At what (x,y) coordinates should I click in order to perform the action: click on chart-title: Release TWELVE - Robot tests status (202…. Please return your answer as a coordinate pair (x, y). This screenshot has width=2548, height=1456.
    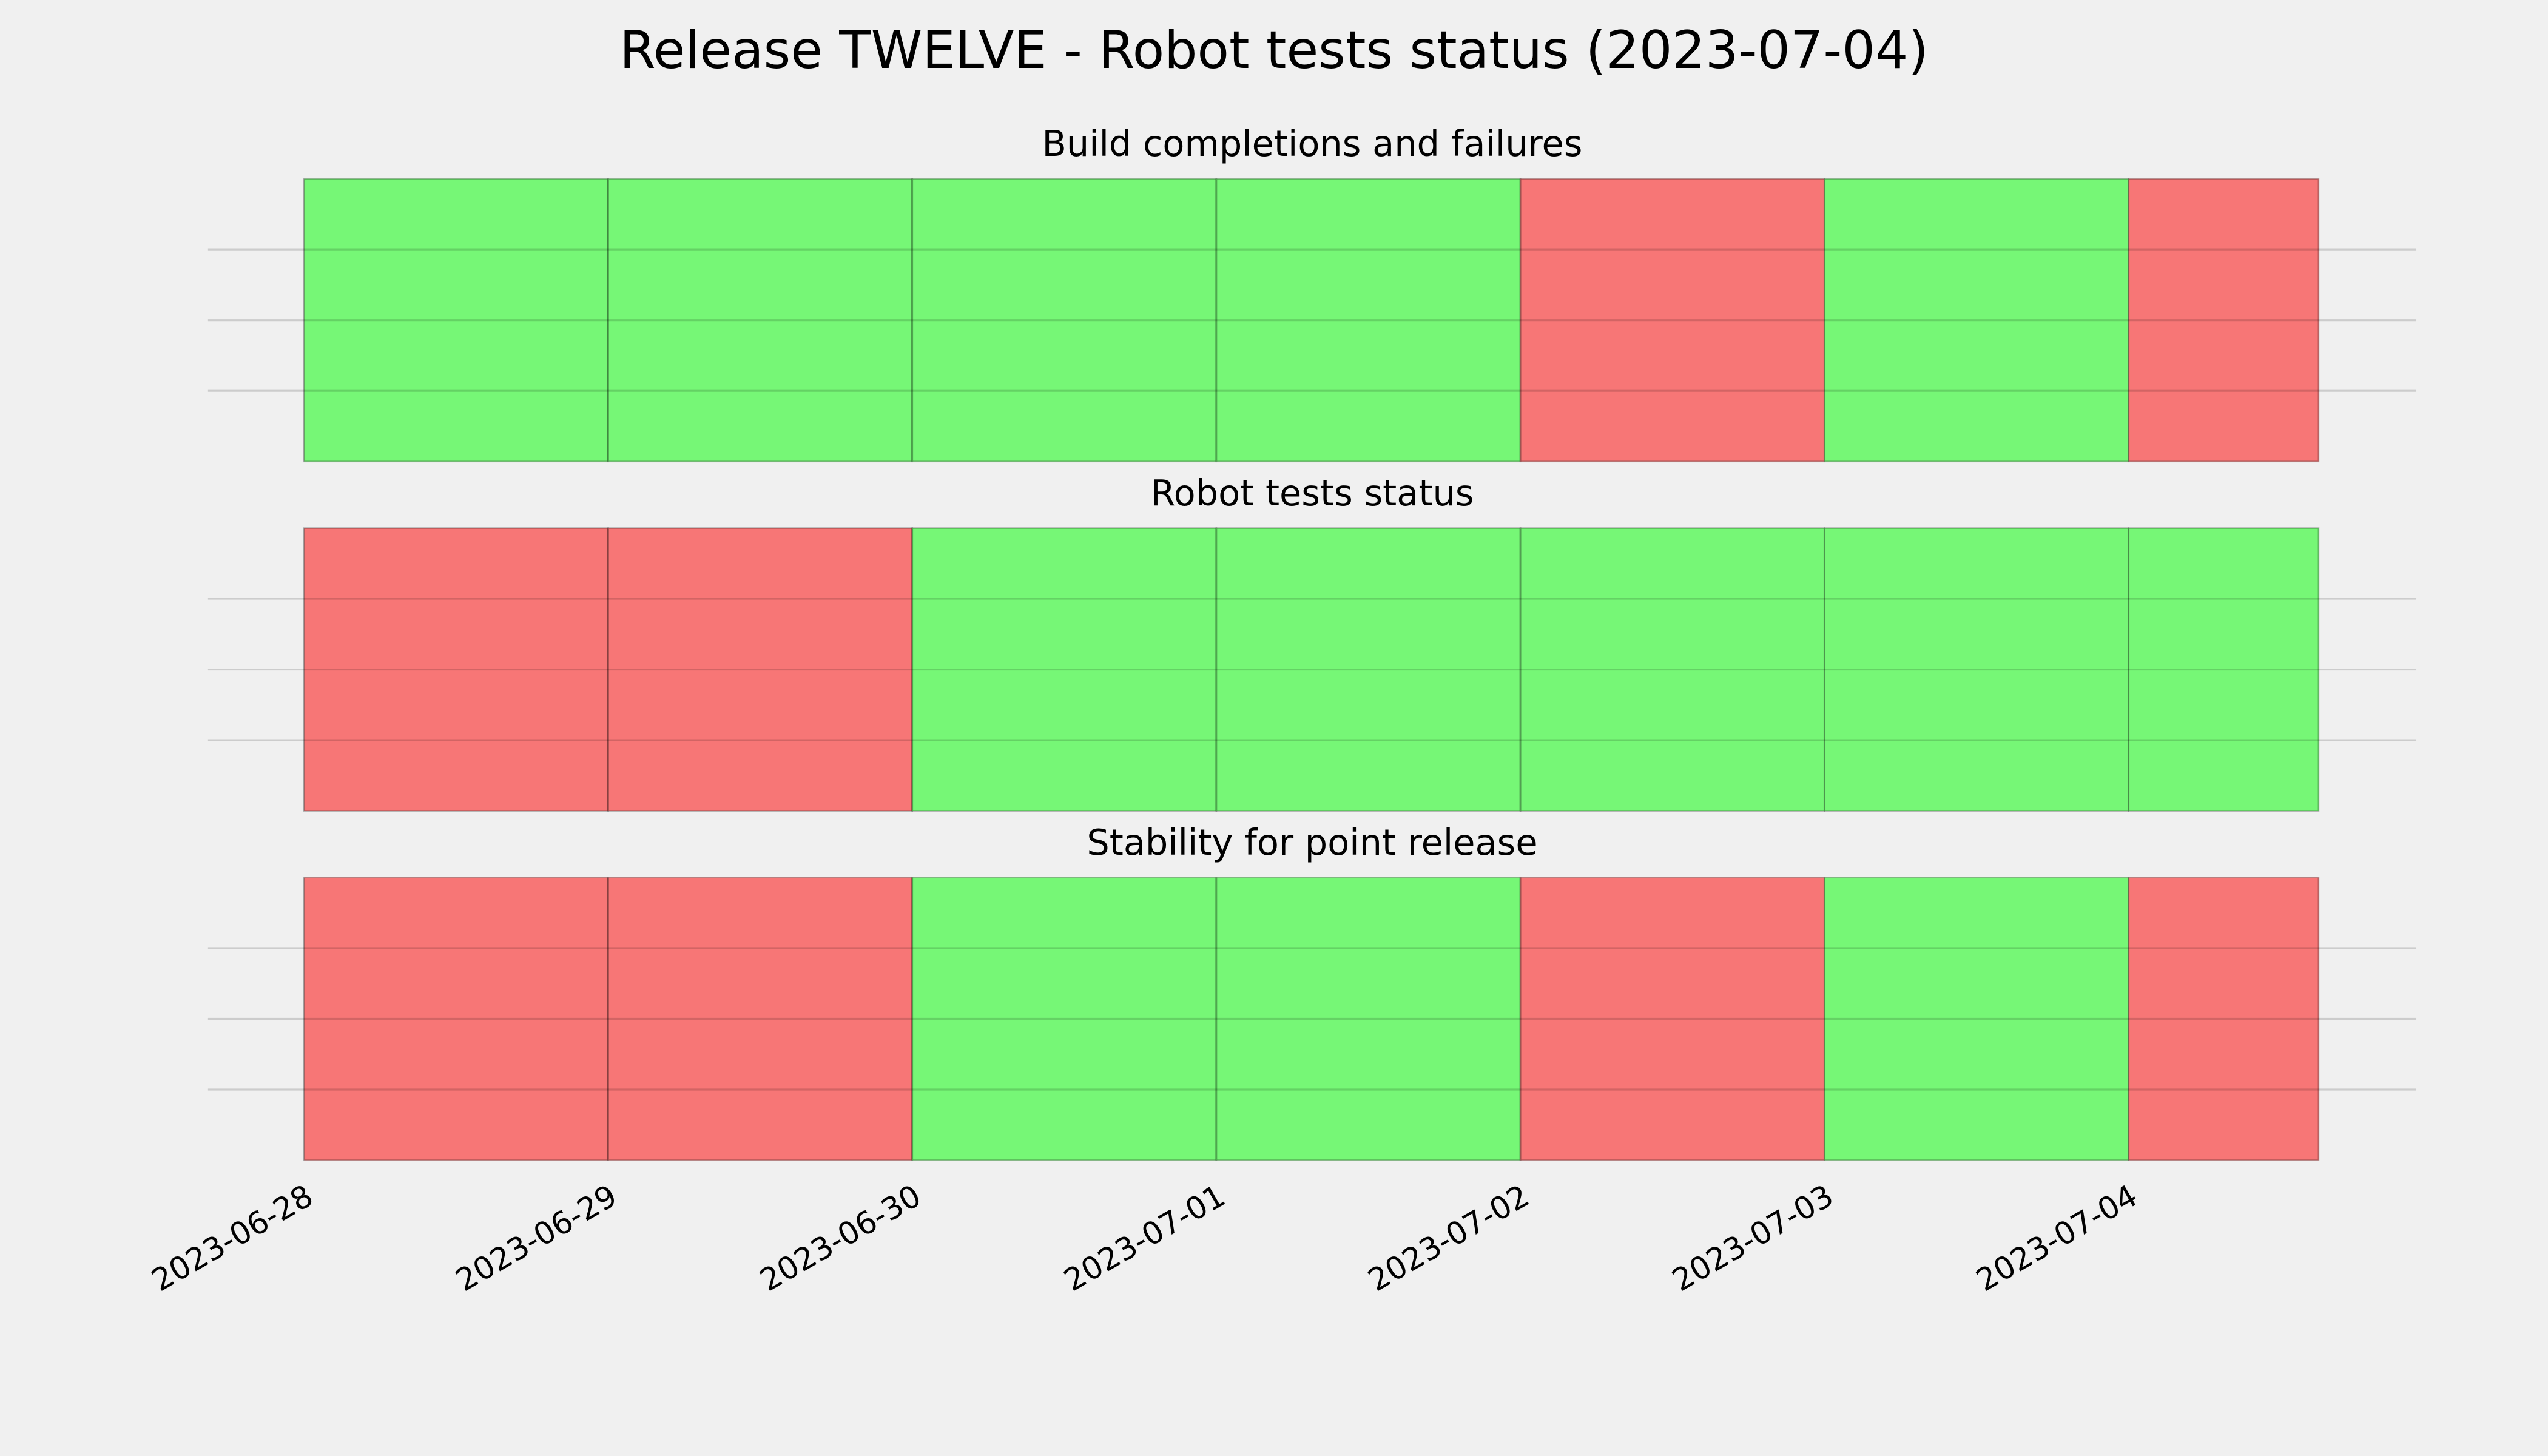
    Looking at the image, I should click on (1274, 50).